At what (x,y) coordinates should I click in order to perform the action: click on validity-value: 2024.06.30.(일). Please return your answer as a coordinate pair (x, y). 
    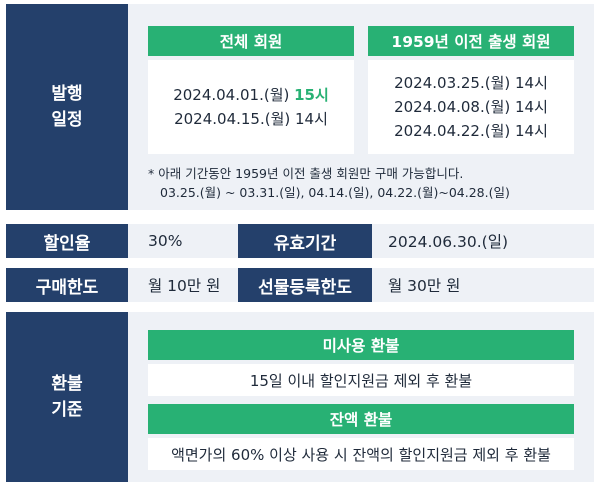
    Looking at the image, I should click on (448, 242).